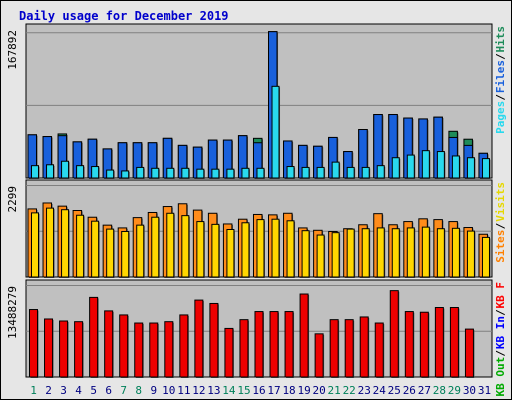  I want to click on x-tick-label-day-20: 20, so click(319, 390).